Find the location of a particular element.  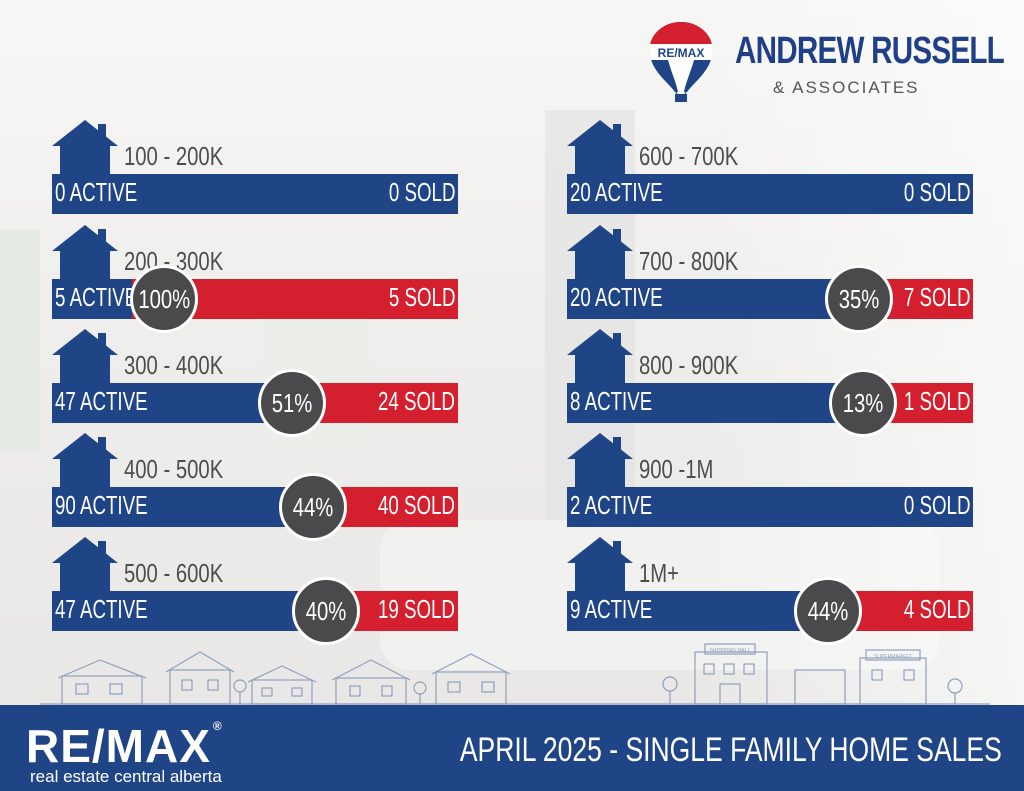

report-title: APRIL 2025 - SINGLE FAMILY HOME SALES is located at coordinates (731, 750).